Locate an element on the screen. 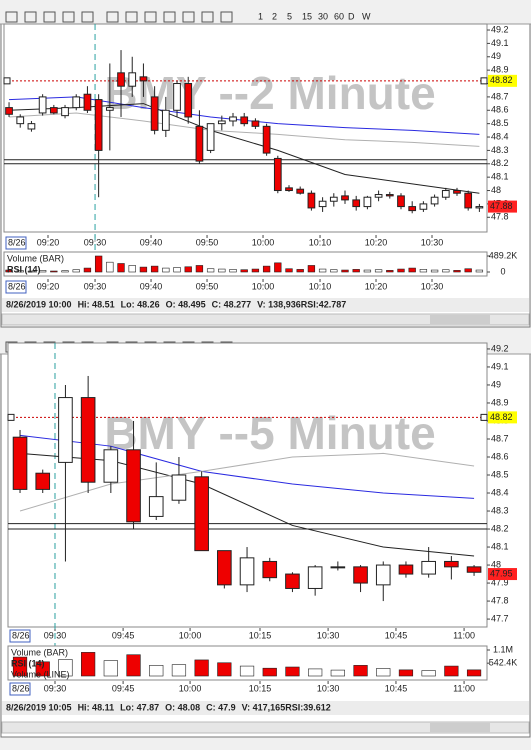 This screenshot has width=531, height=750. indicator-label: Volume (BAR) is located at coordinates (39, 652).